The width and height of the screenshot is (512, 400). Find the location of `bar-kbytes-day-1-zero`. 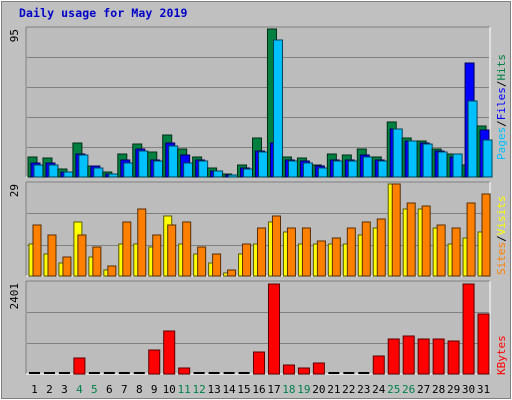

bar-kbytes-day-1-zero is located at coordinates (34, 373).